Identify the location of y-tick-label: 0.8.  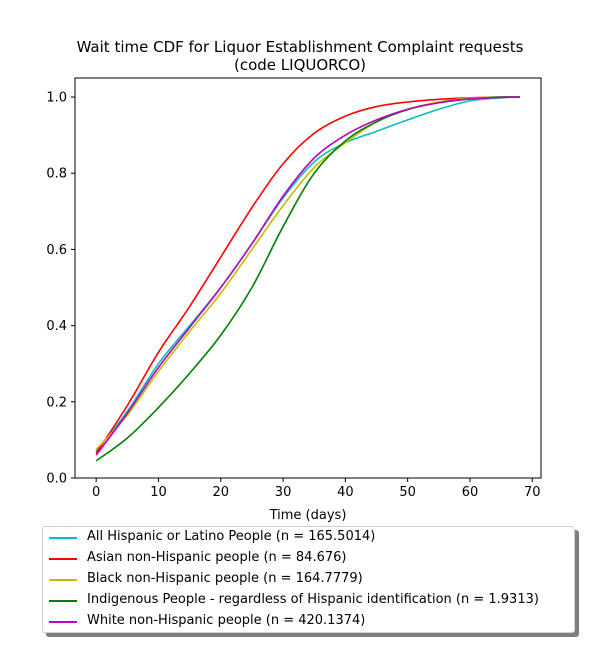
(56, 174).